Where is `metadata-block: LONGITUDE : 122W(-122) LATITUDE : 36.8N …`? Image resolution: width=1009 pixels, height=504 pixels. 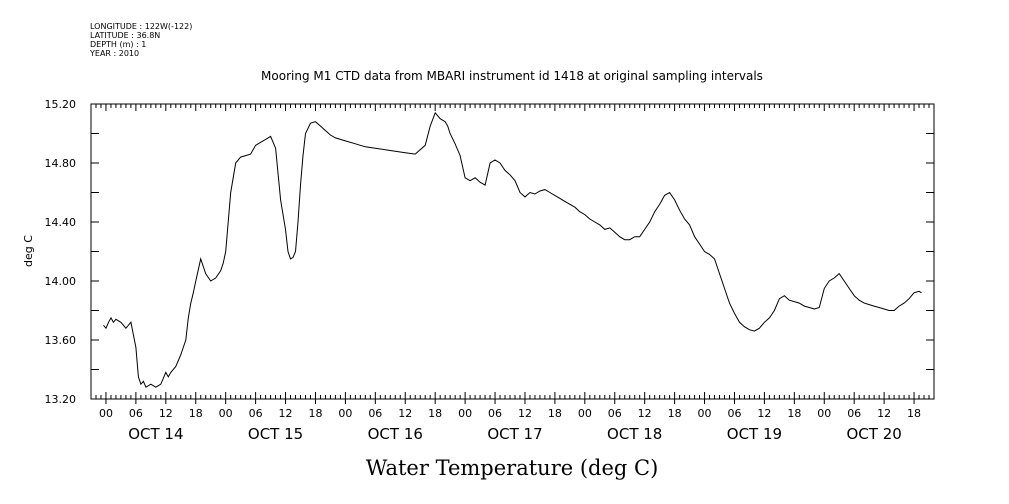
metadata-block: LONGITUDE : 122W(-122) LATITUDE : 36.8N … is located at coordinates (141, 40).